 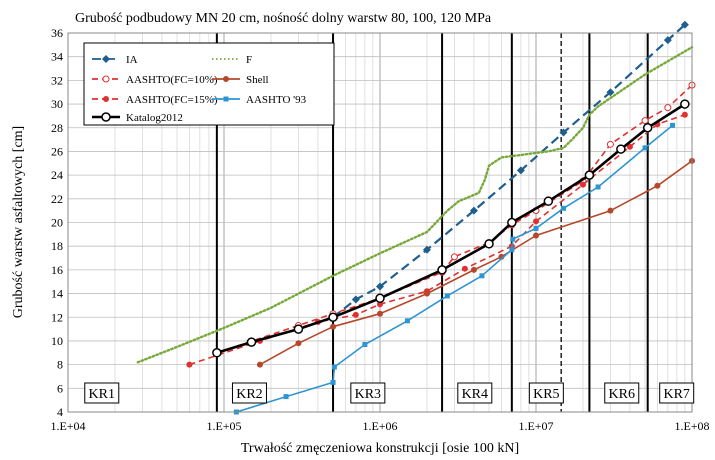 What do you see at coordinates (691, 426) in the screenshot?
I see `x-tick-label: 1.E+08` at bounding box center [691, 426].